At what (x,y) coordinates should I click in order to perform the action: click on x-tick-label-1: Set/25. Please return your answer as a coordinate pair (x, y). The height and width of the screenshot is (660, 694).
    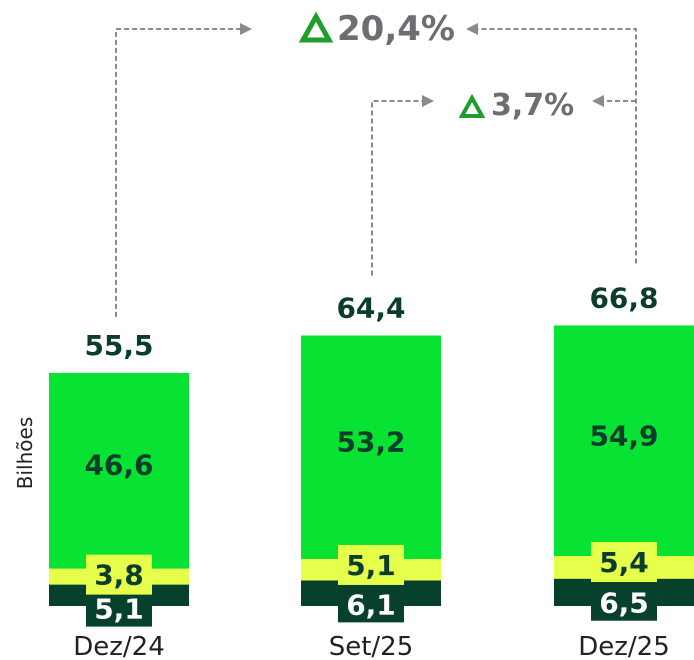
    Looking at the image, I should click on (371, 646).